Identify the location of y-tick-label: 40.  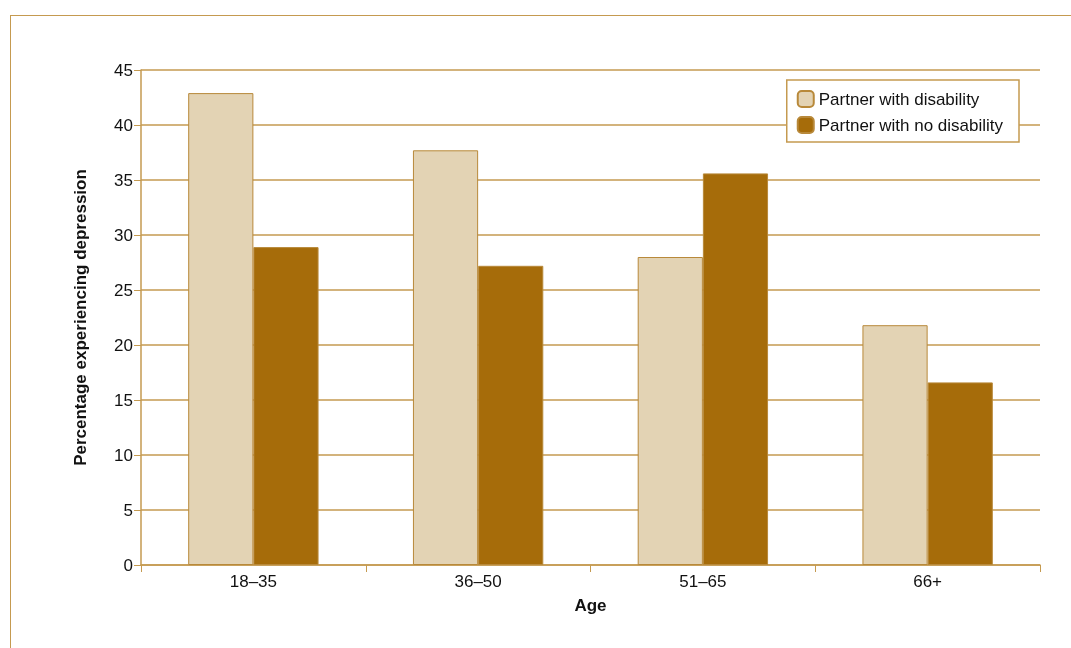
(123, 125).